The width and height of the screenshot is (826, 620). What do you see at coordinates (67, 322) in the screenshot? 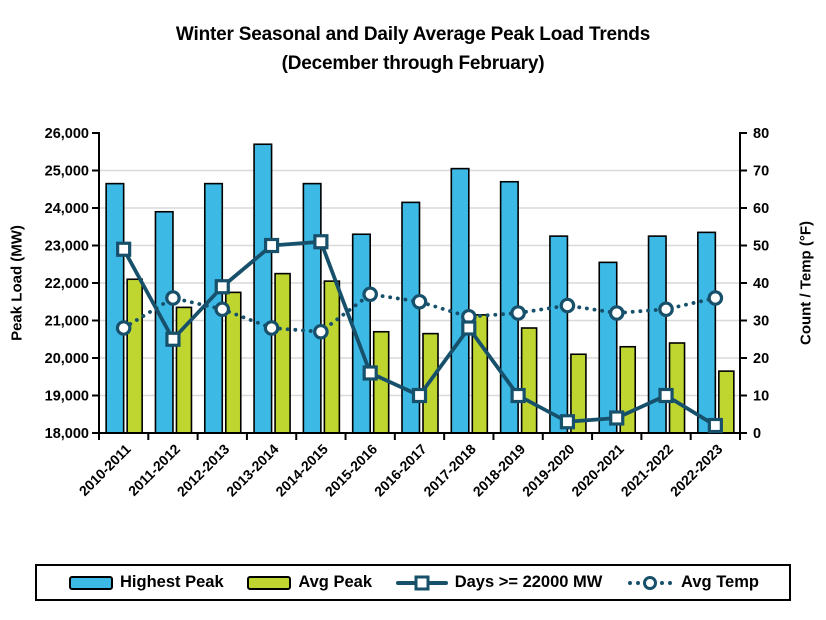
I see `left-tick-label: 21,000` at bounding box center [67, 322].